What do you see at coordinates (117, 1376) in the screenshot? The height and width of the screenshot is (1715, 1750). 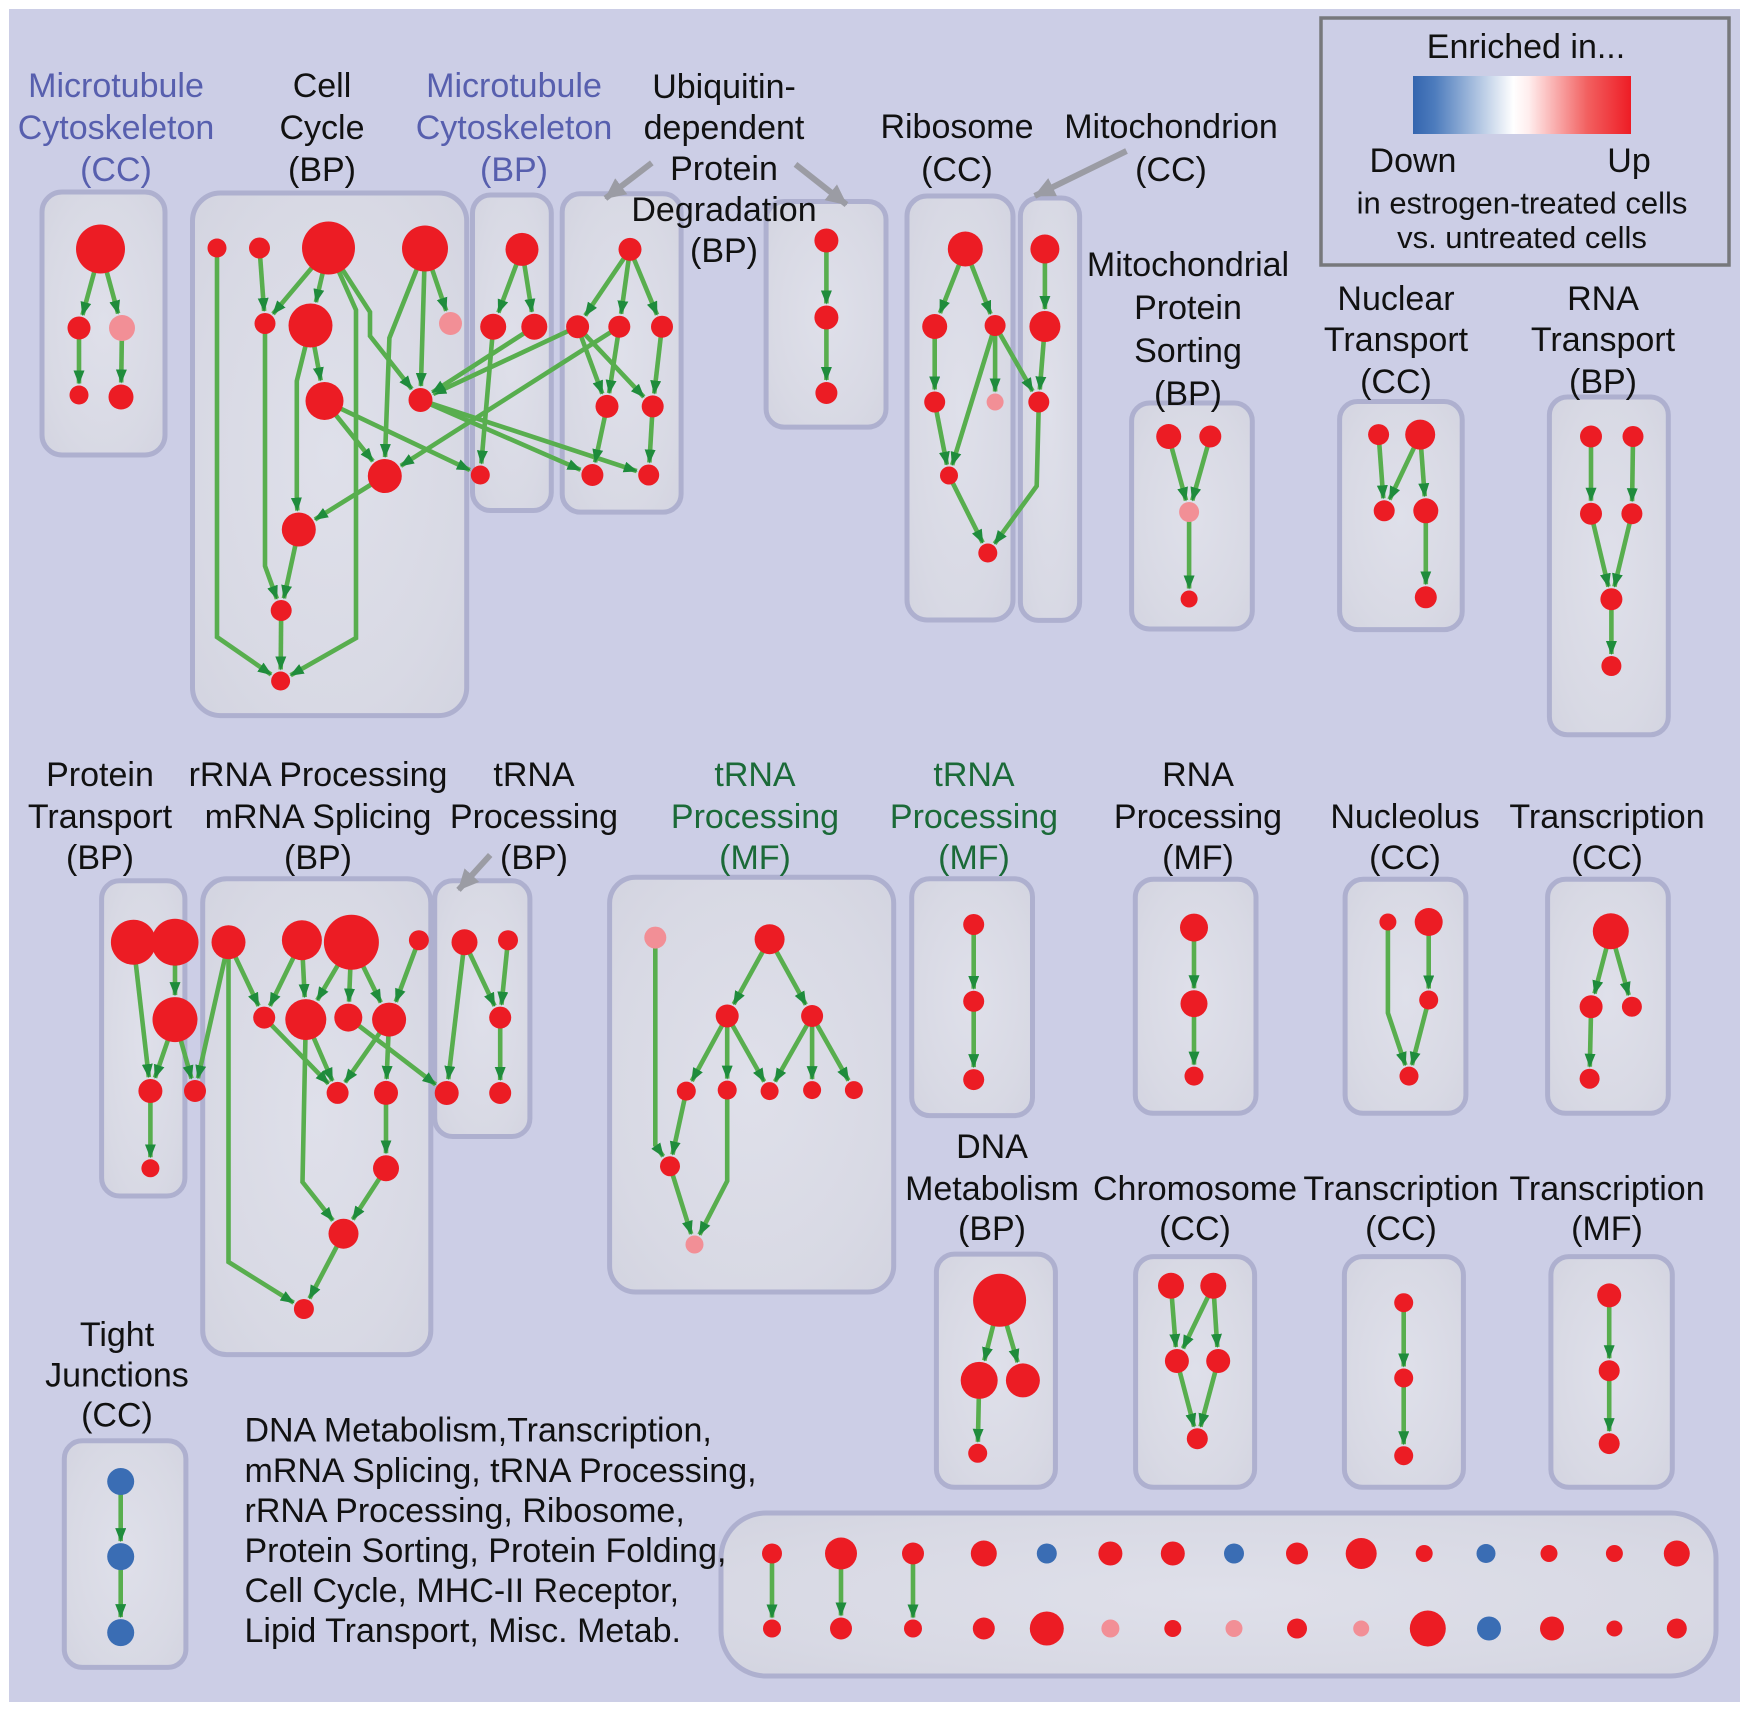 I see `svg-text: Junctions` at bounding box center [117, 1376].